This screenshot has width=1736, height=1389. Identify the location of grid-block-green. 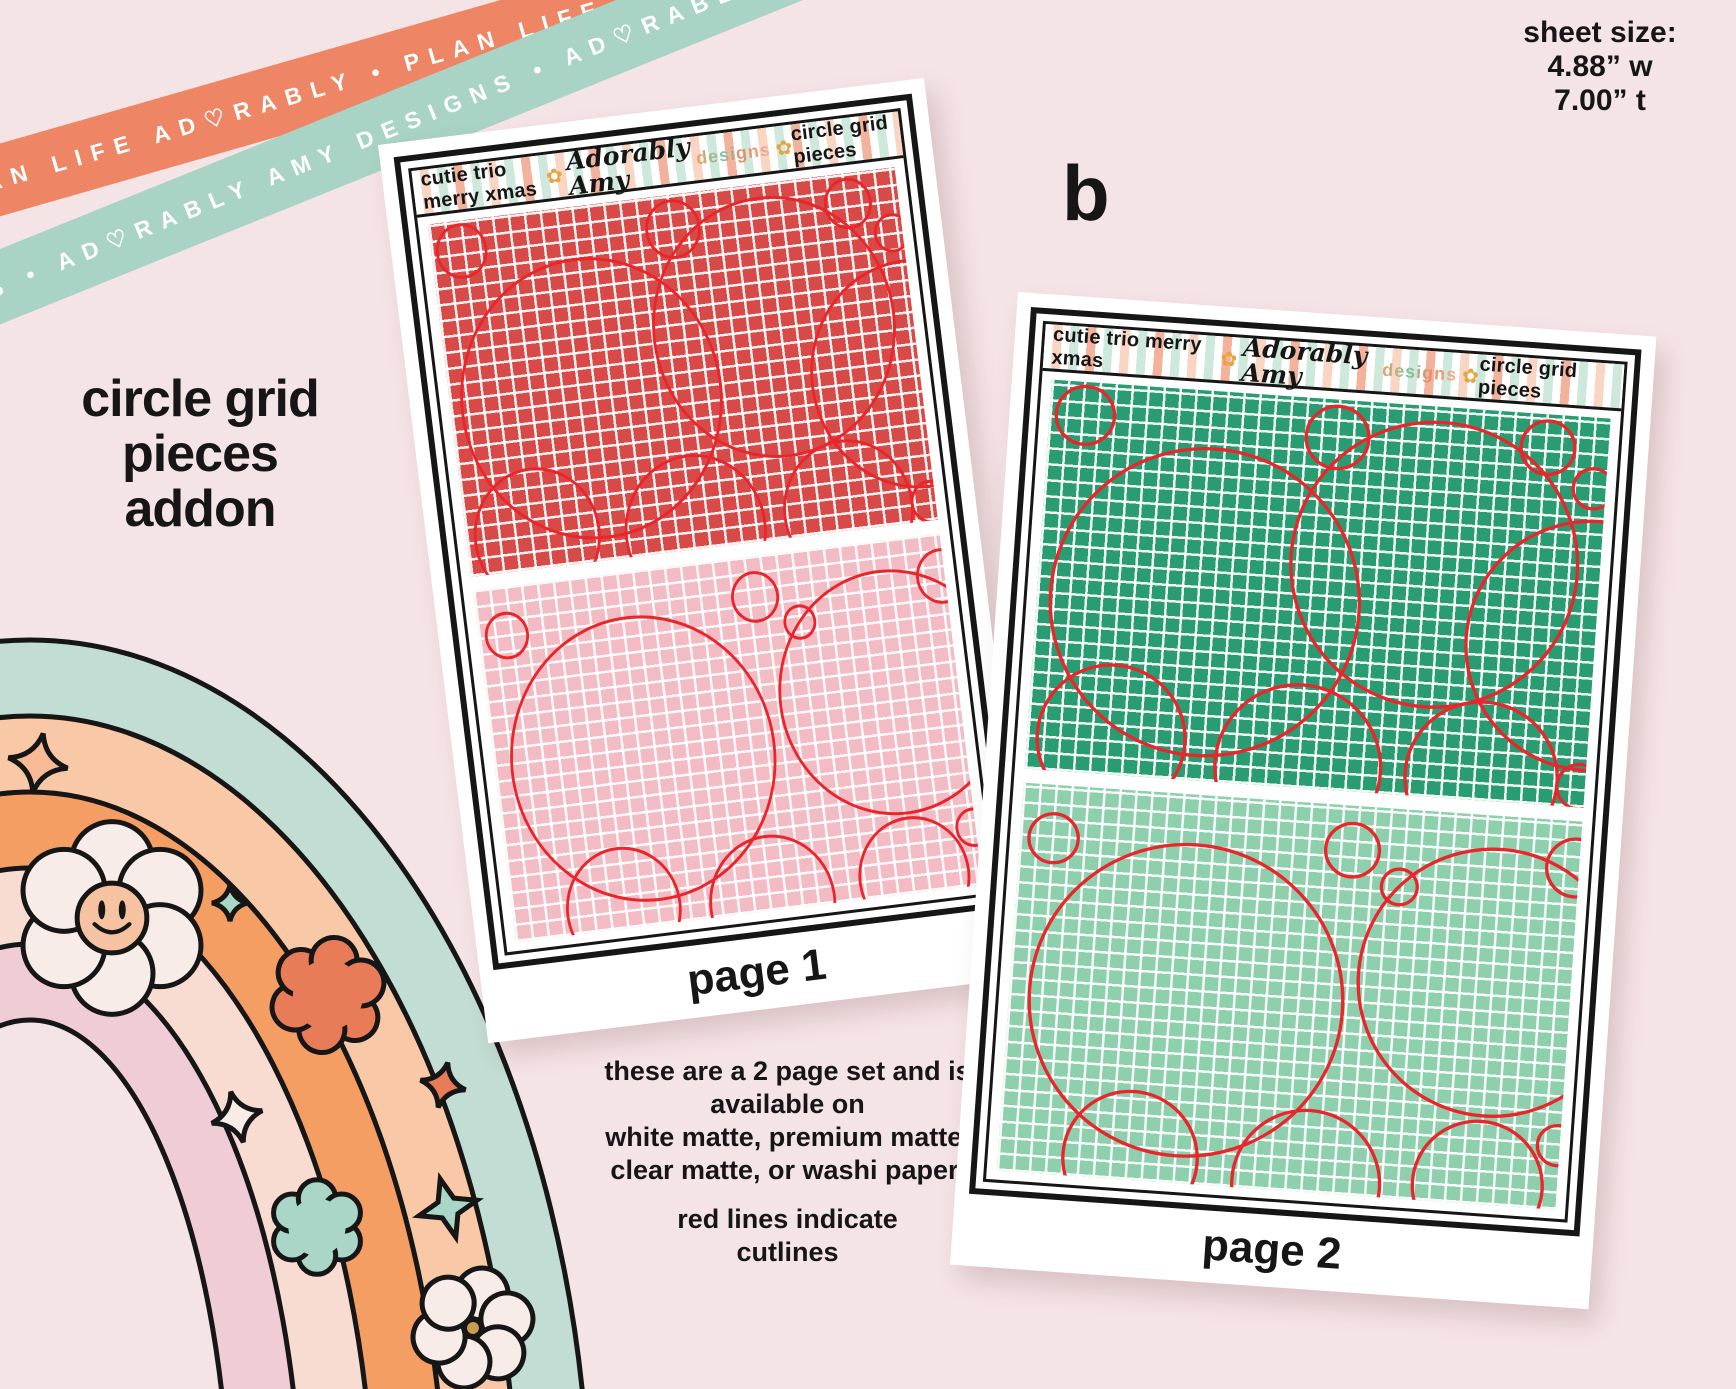
(1317, 593).